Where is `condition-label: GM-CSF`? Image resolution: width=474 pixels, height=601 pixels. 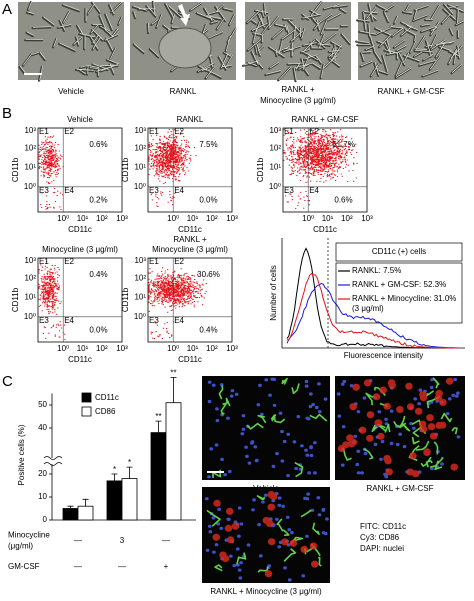
condition-label: GM-CSF is located at coordinates (24, 566).